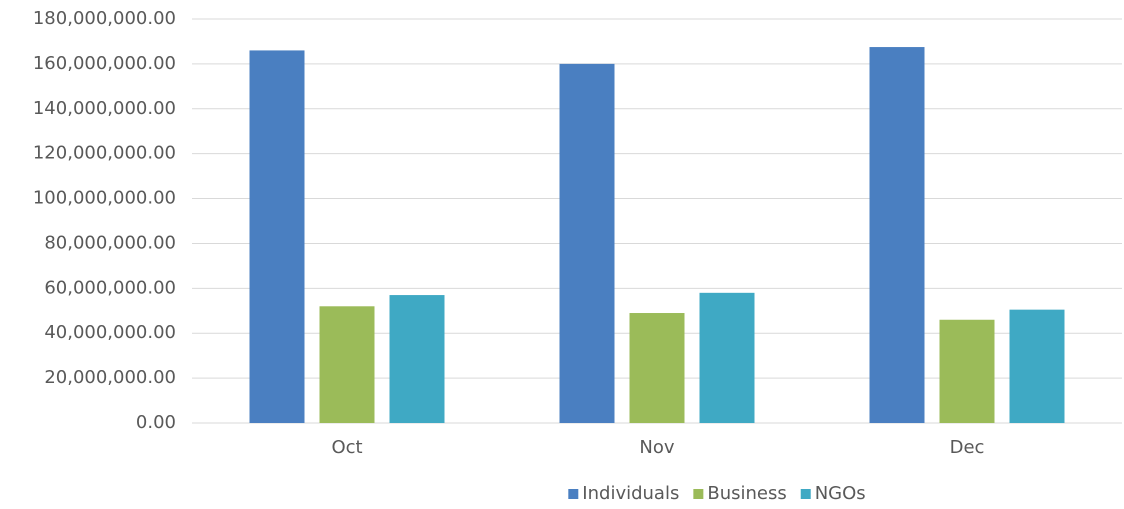 This screenshot has height=509, width=1124. What do you see at coordinates (104, 108) in the screenshot?
I see `y-tick-label: 140,000,000.00` at bounding box center [104, 108].